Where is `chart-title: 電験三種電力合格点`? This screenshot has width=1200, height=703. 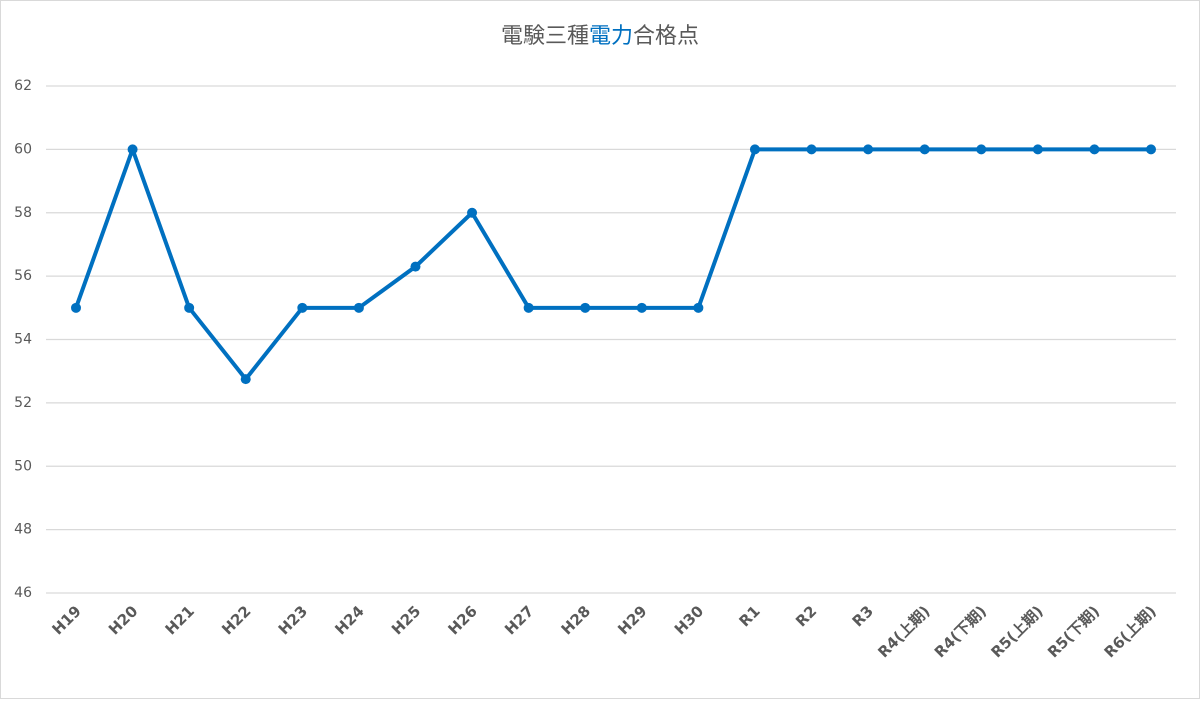
chart-title: 電験三種電力合格点 is located at coordinates (600, 36).